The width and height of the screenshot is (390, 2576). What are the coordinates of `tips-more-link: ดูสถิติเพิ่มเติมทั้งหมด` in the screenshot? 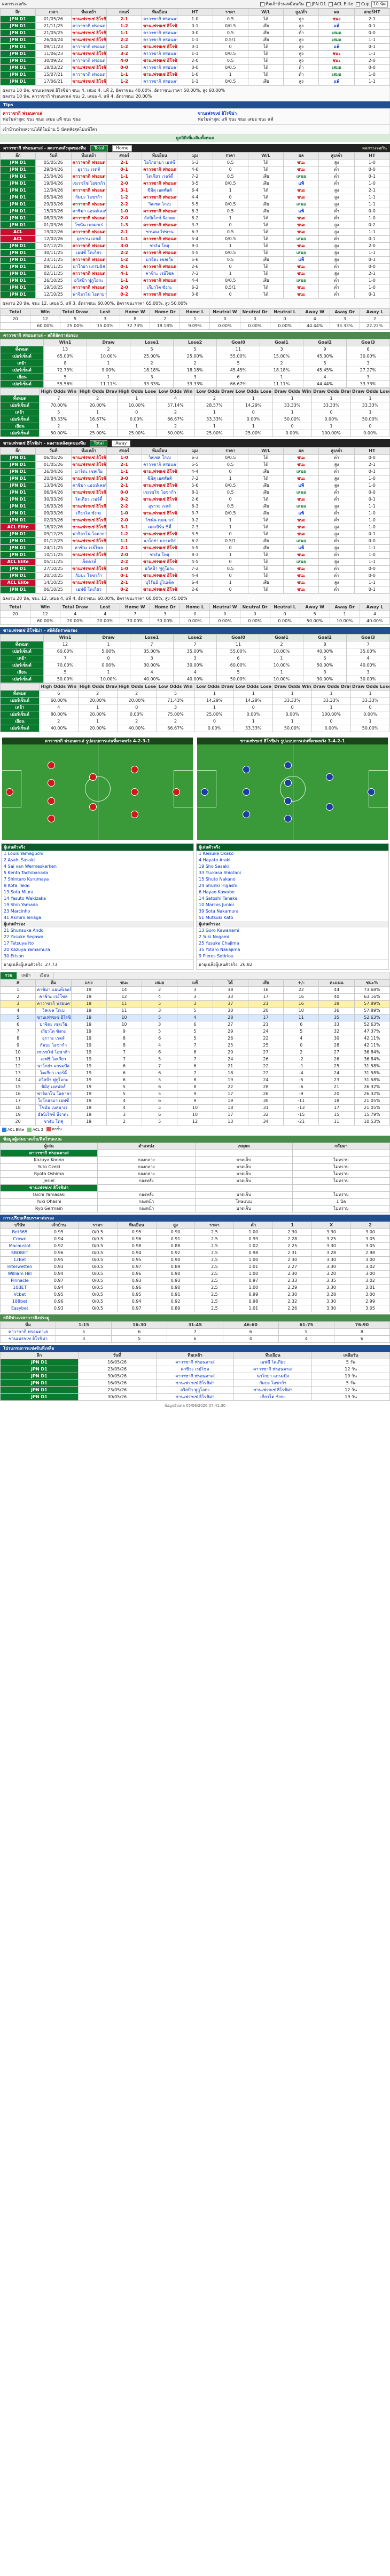 It's located at (195, 138).